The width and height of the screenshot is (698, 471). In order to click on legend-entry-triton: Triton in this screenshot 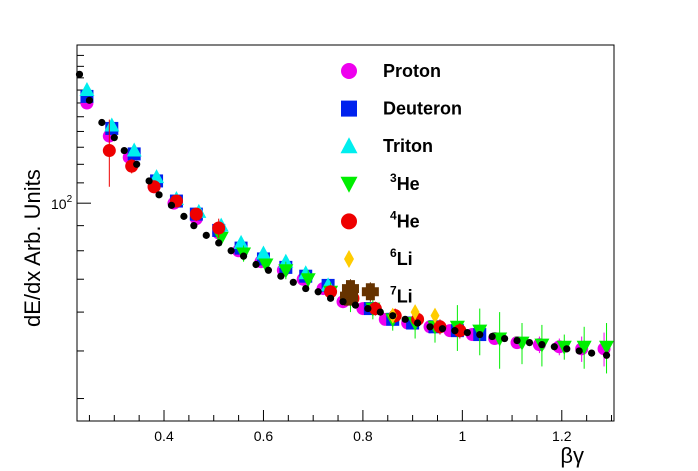, I will do `click(386, 146)`.